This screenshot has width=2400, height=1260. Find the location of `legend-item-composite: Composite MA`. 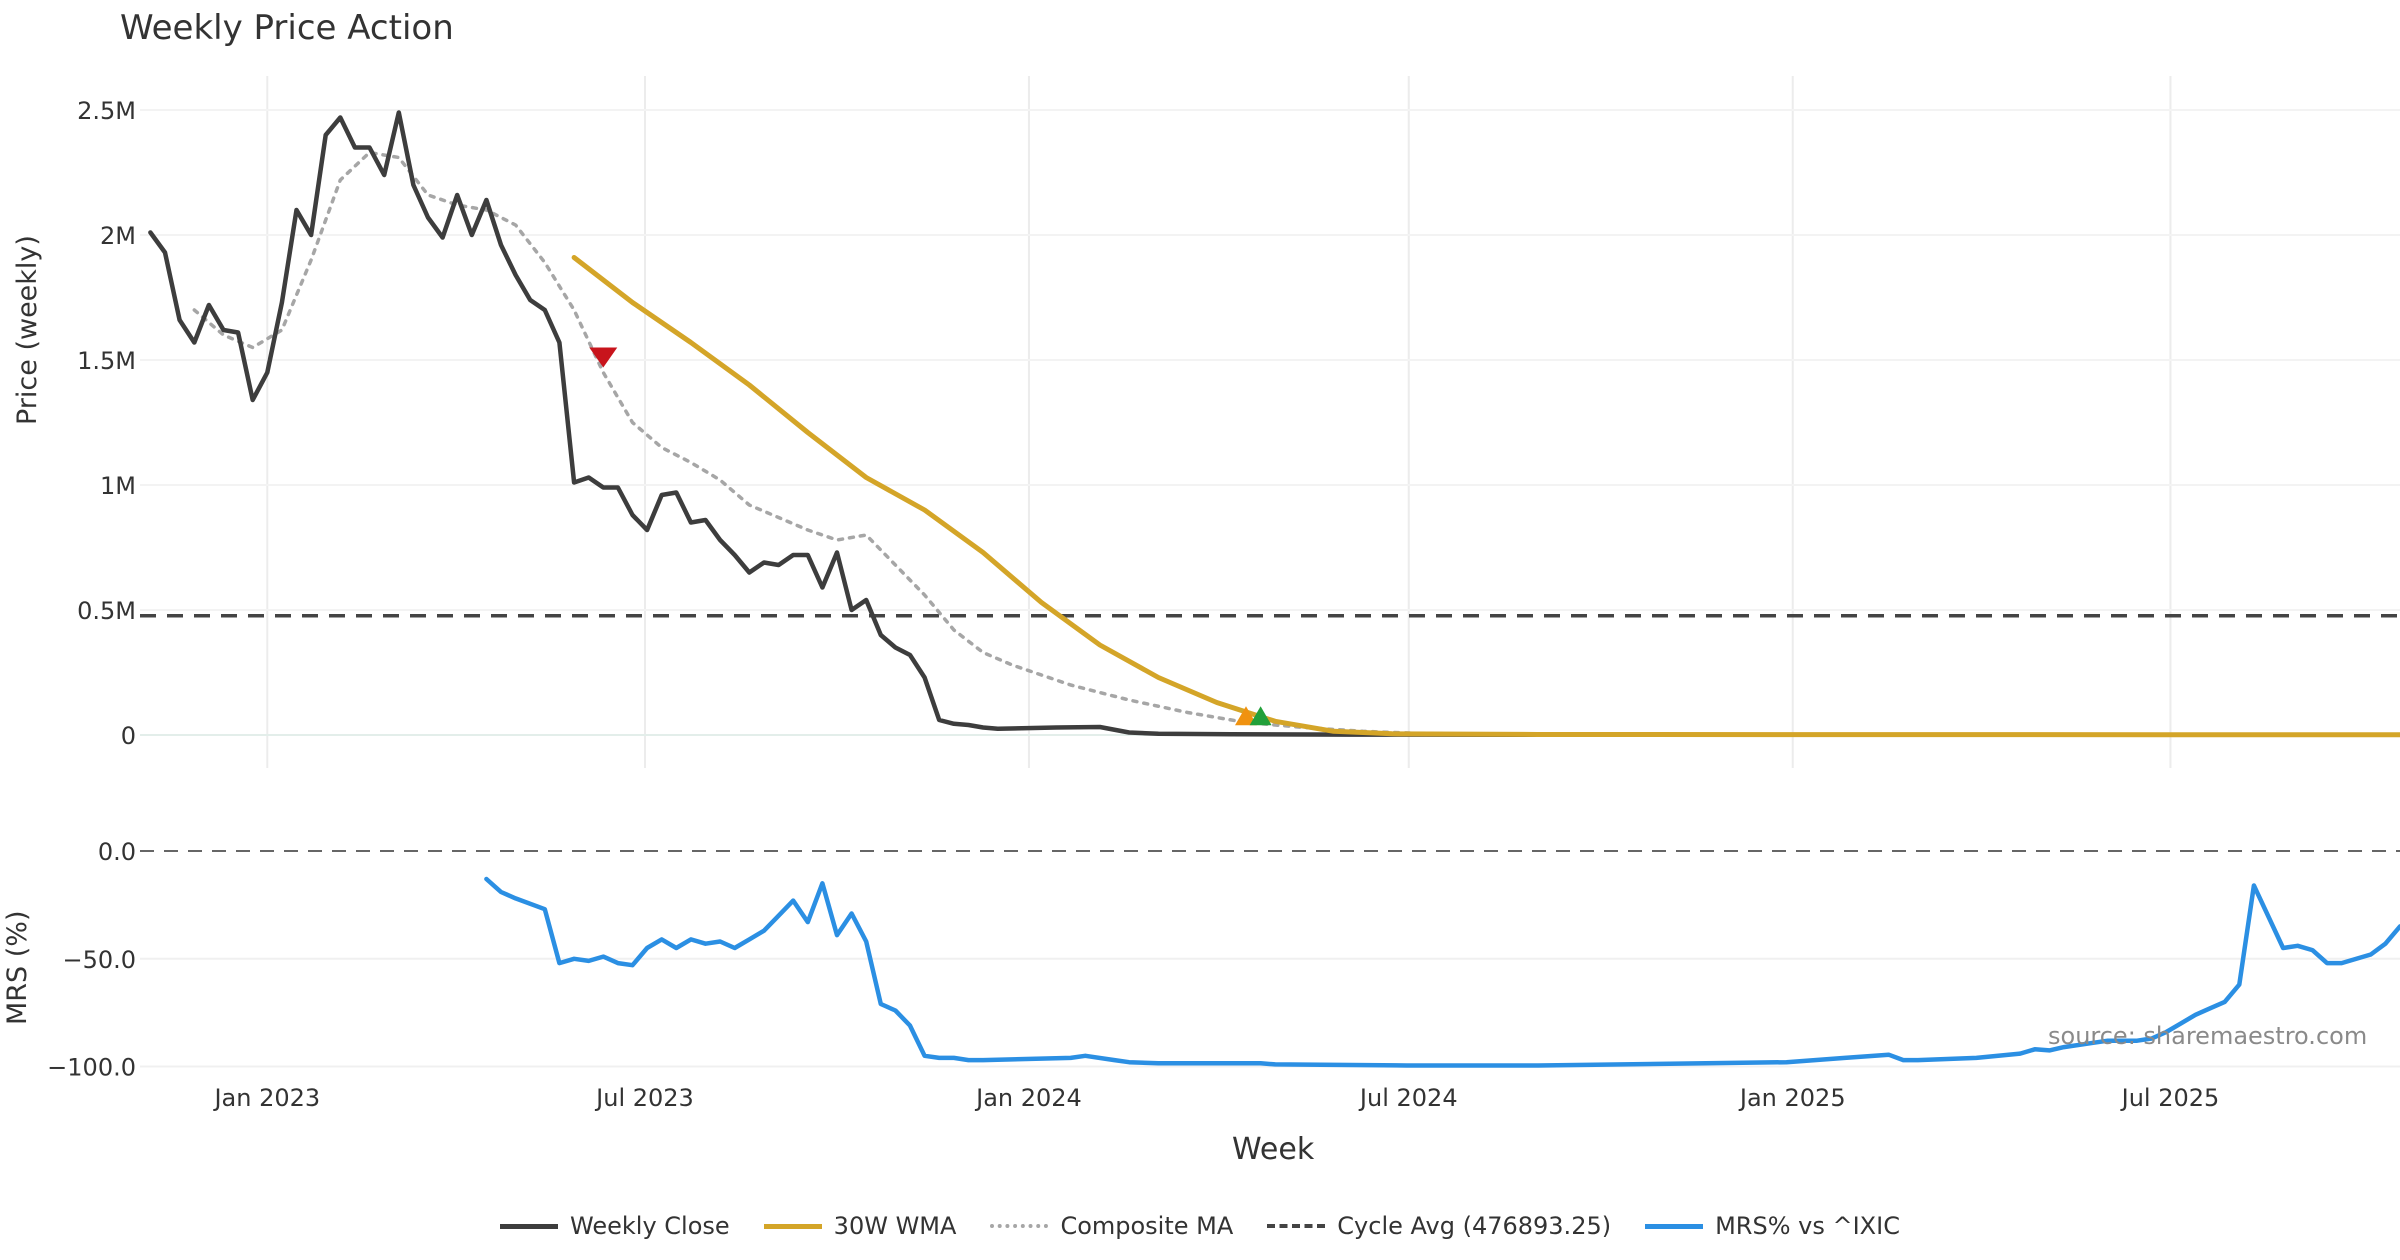

legend-item-composite: Composite MA is located at coordinates (1111, 1226).